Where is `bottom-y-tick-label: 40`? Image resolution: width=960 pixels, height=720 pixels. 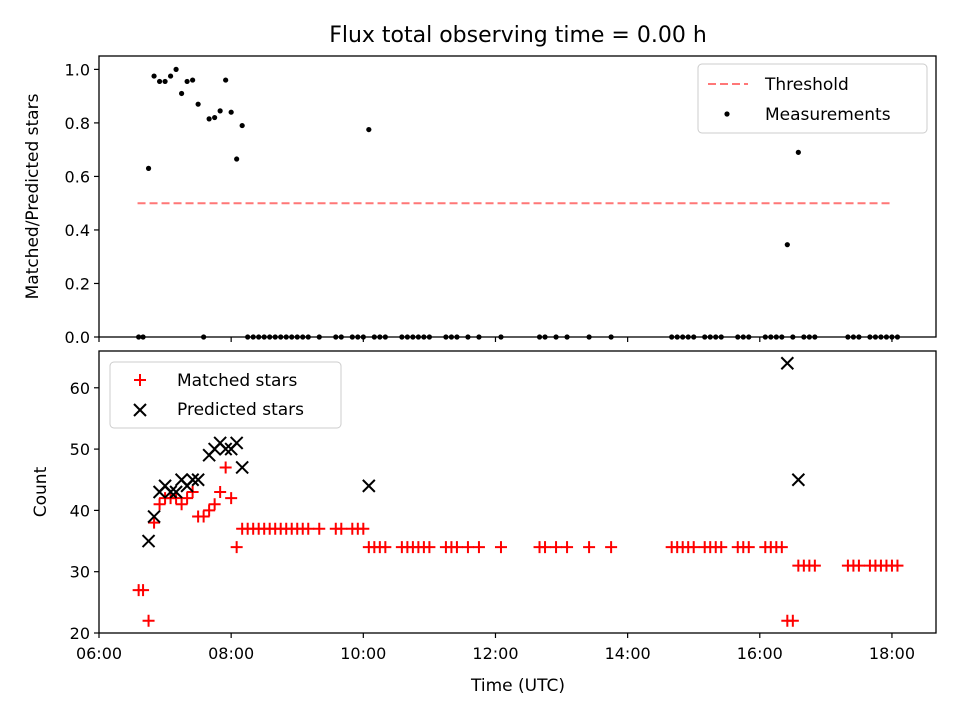
bottom-y-tick-label: 40 is located at coordinates (80, 510).